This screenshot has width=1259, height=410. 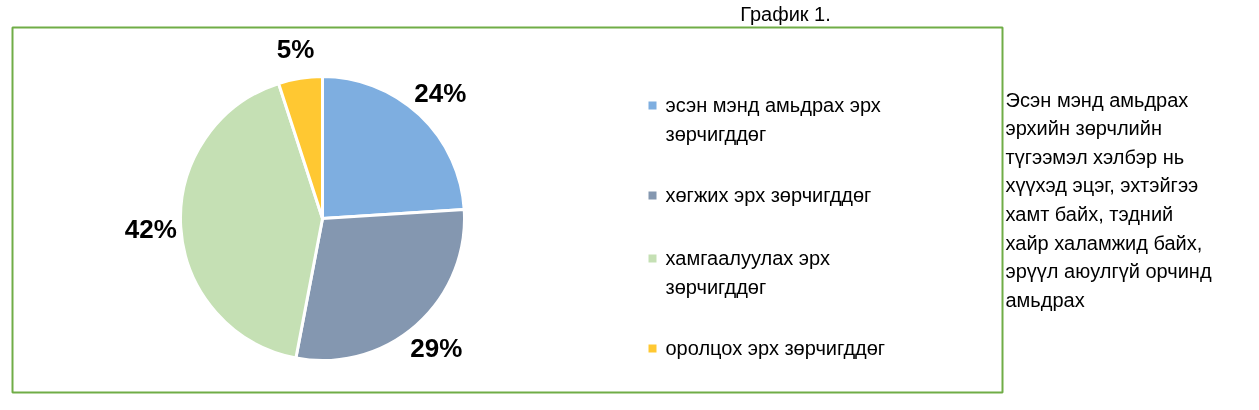 I want to click on legend-label: хөгжих эрх зөрчигддөг, so click(x=768, y=194).